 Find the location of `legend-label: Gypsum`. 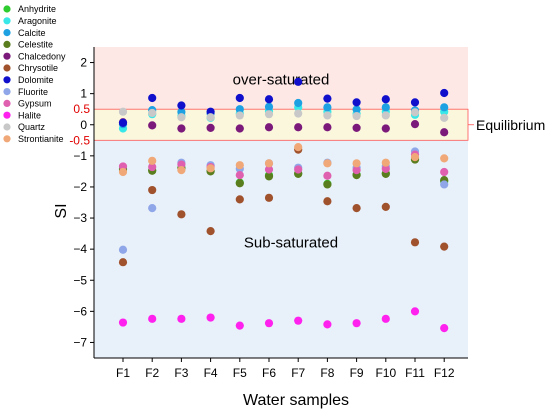

legend-label: Gypsum is located at coordinates (35, 104).